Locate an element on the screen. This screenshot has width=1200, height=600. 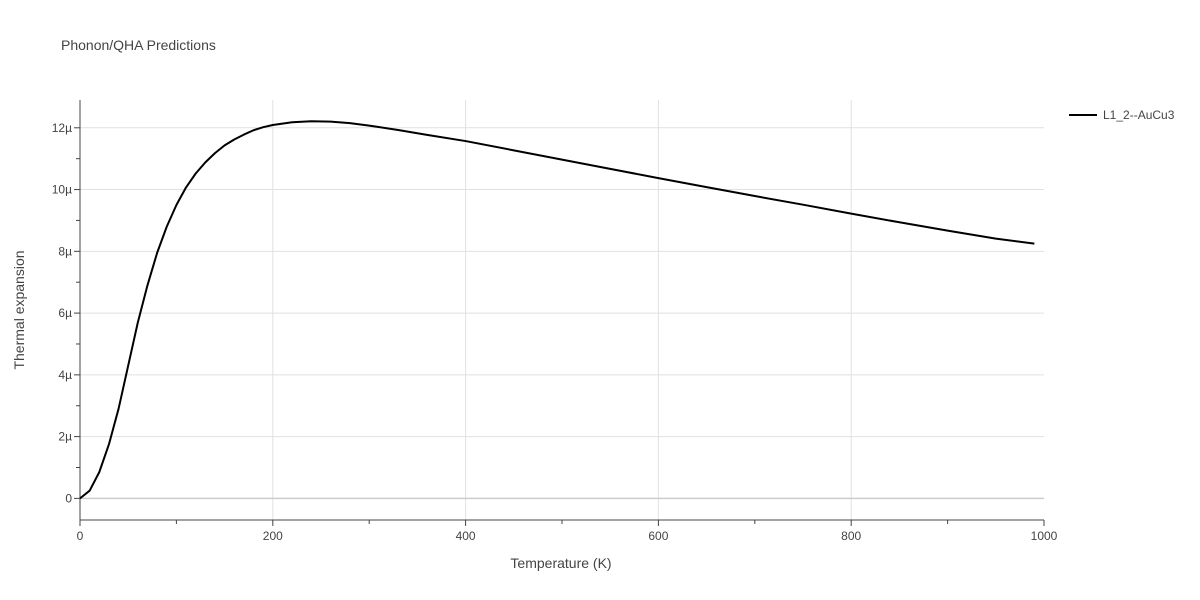
y-axis-title: Thermal expansion is located at coordinates (19, 309).